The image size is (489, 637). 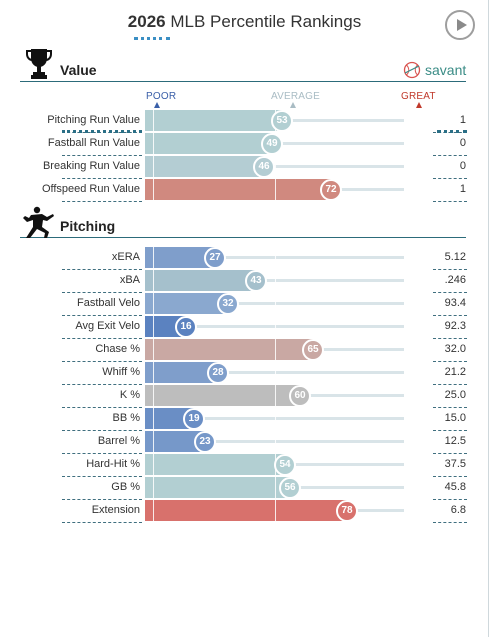 I want to click on percentile-bubble: 72, so click(x=331, y=189).